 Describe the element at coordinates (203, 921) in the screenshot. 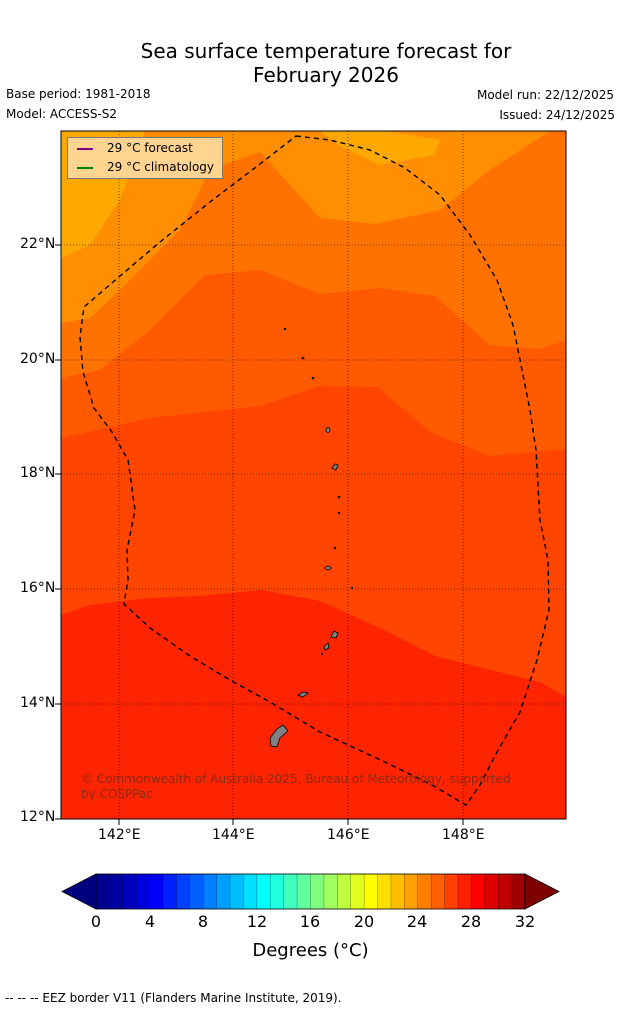

I see `colorbar-tick-8: 8` at that location.